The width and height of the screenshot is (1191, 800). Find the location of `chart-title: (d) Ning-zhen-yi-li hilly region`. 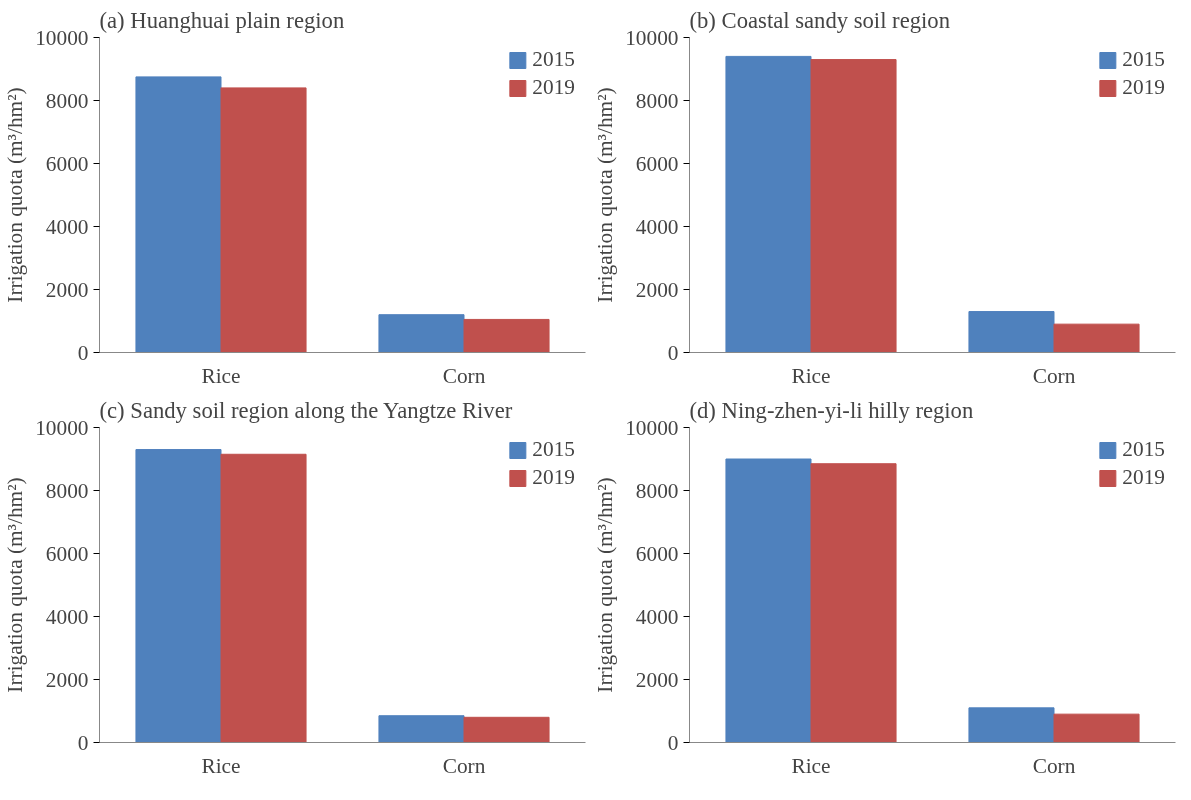

chart-title: (d) Ning-zhen-yi-li hilly region is located at coordinates (831, 410).